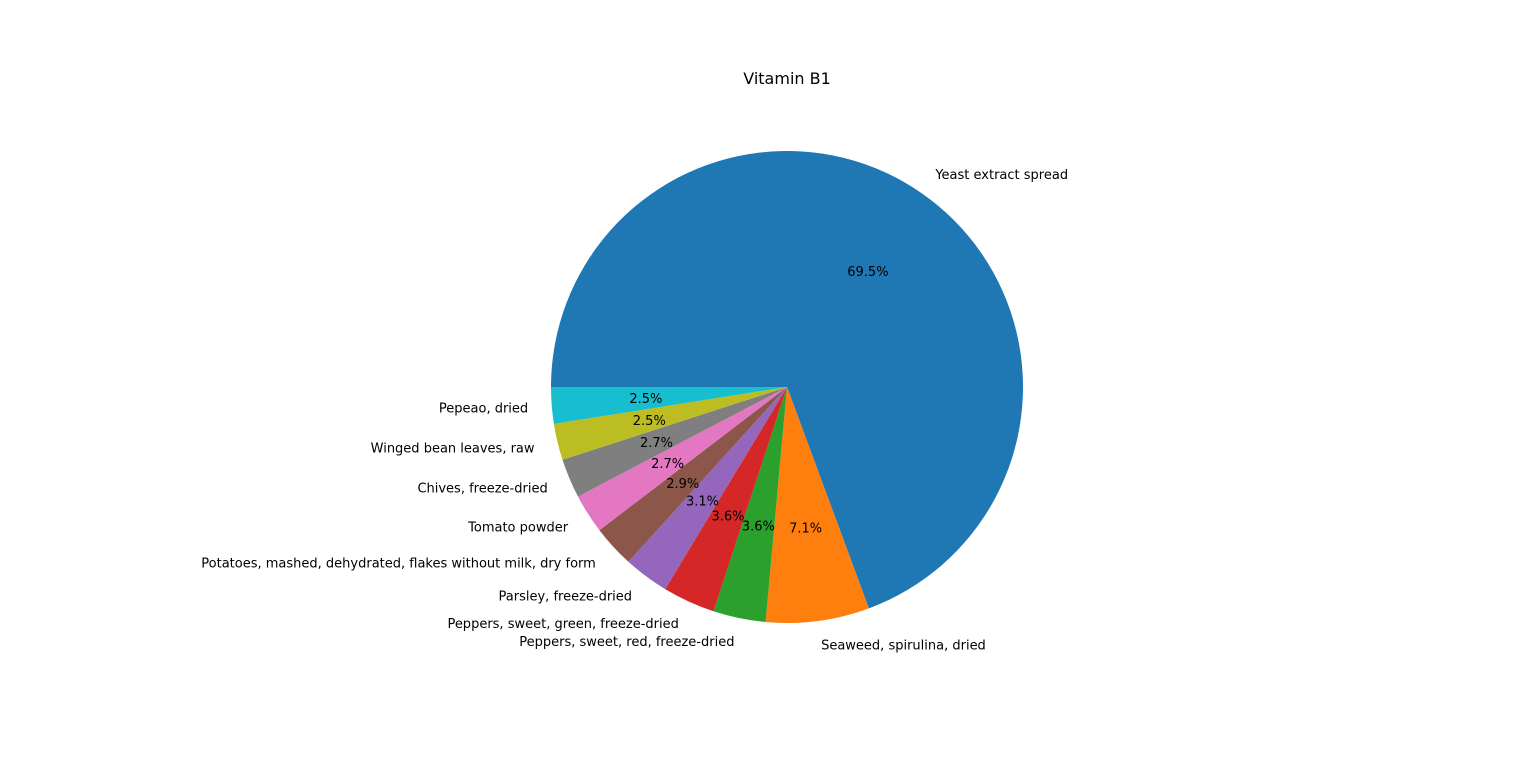  I want to click on slice-label: Parsley, freeze-dried, so click(566, 596).